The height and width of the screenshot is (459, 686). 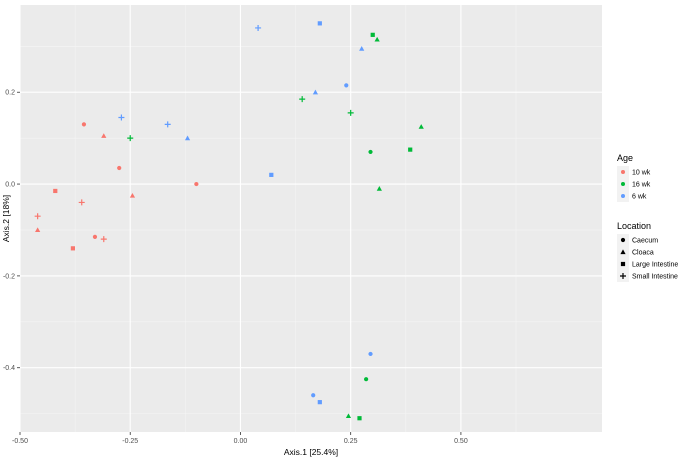 I want to click on x-axis-ticks: -0.50 -0.25 0.00 0.25 0.50, so click(x=240, y=438).